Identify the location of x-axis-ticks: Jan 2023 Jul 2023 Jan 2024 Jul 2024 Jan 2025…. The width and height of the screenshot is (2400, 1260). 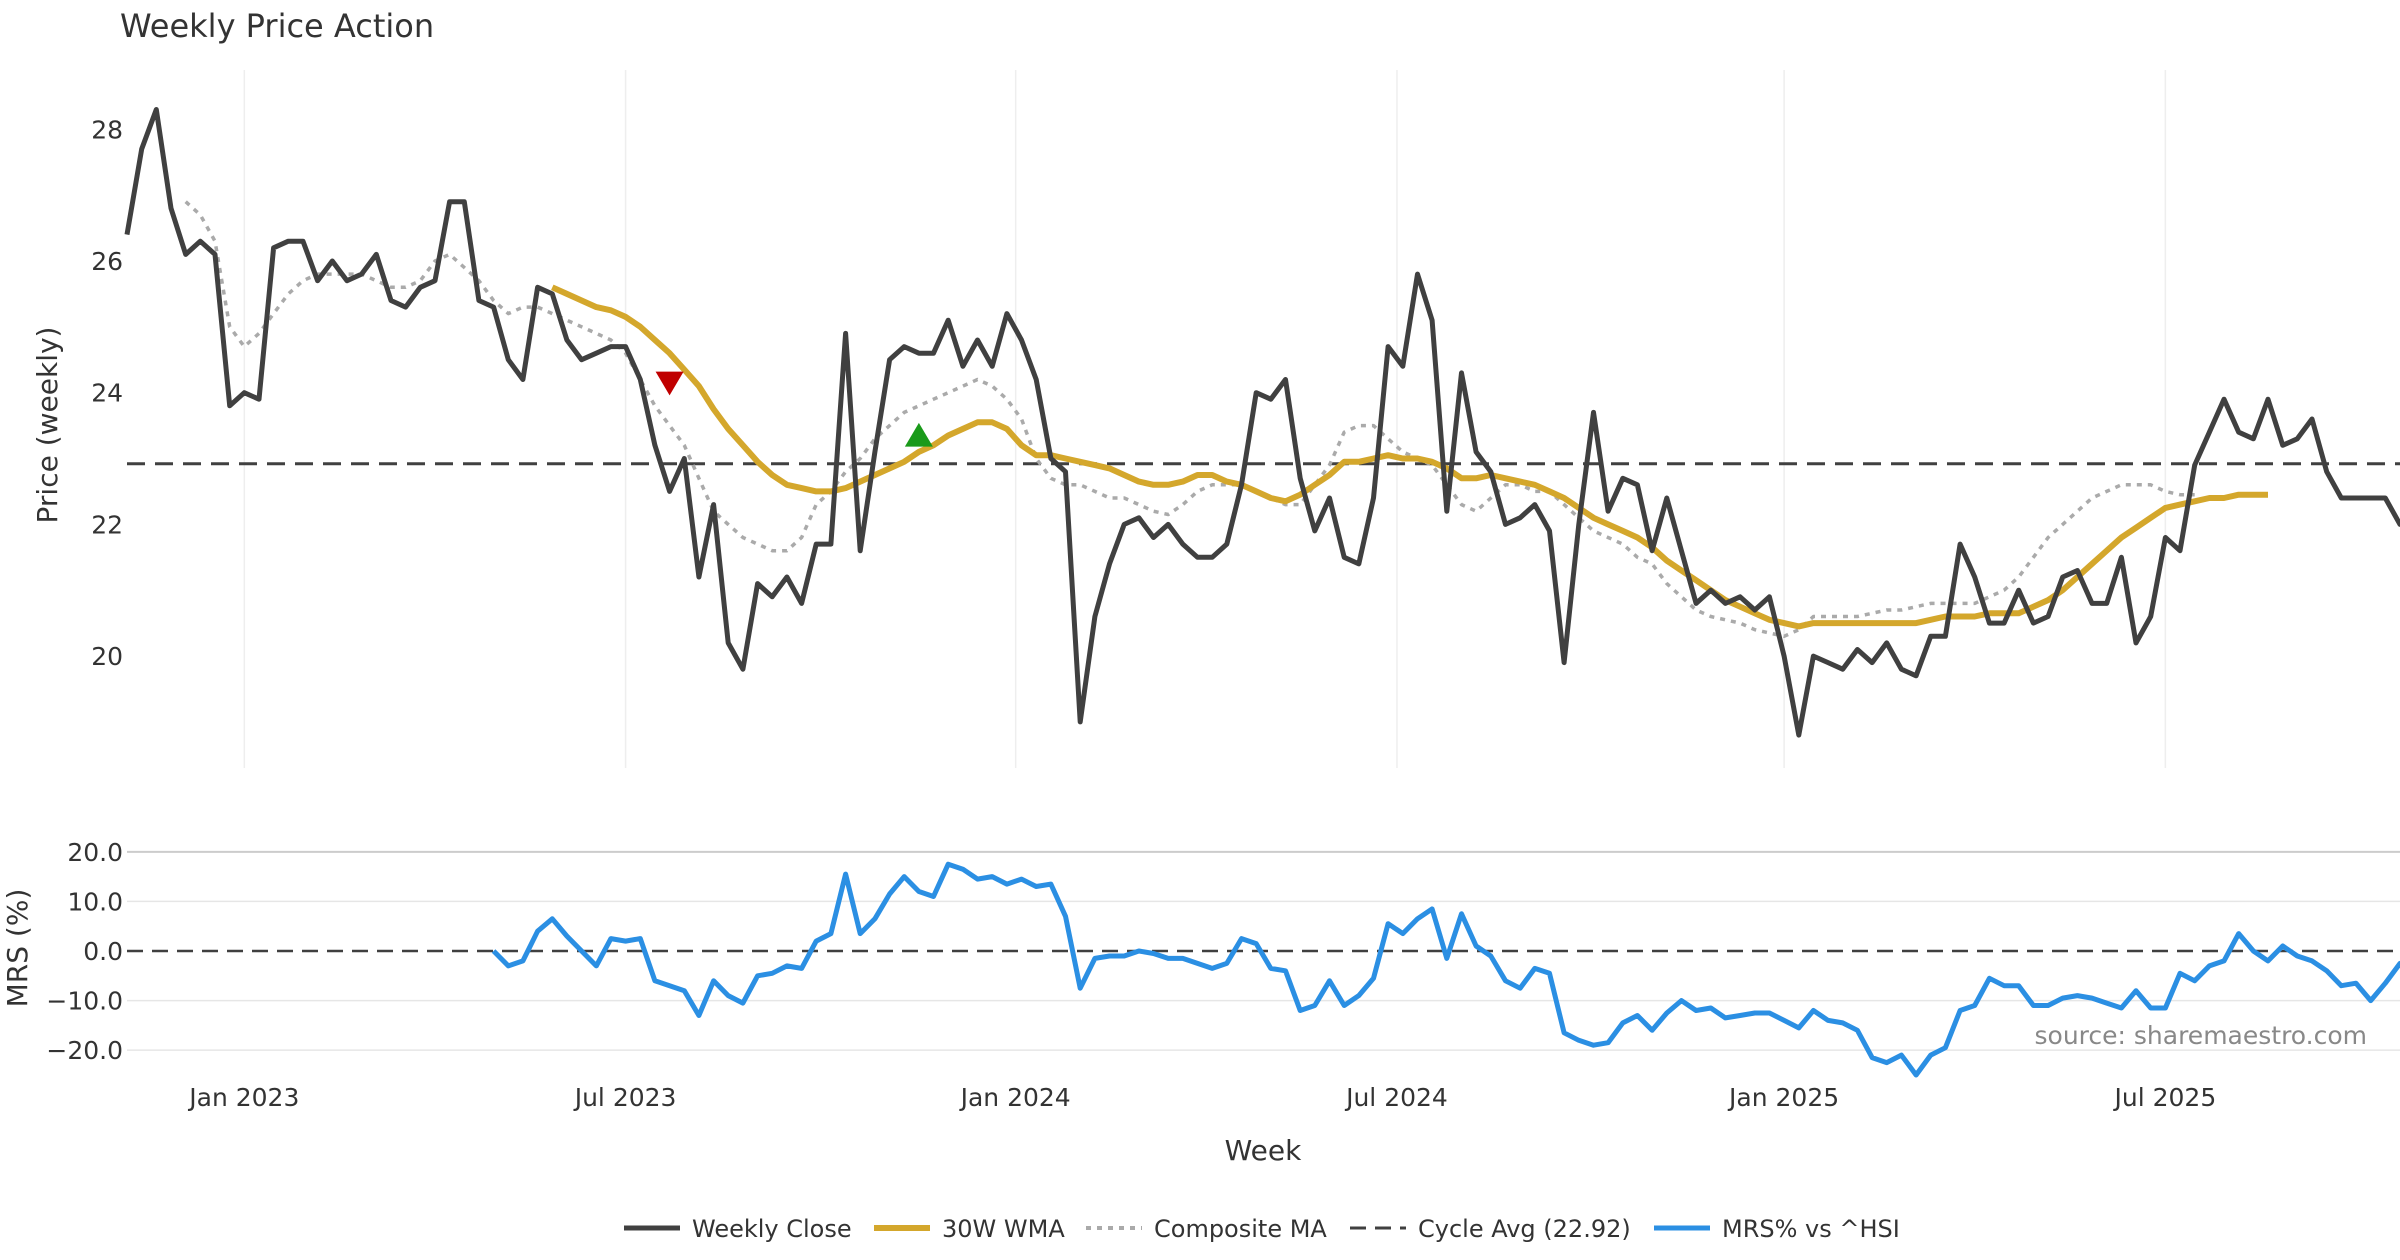
(1201, 1097).